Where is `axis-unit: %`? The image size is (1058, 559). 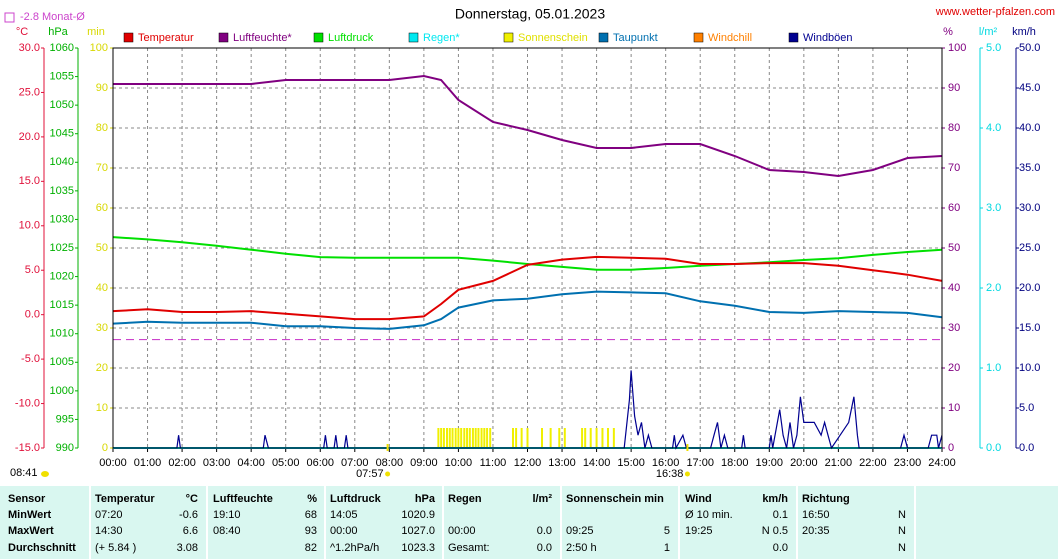
axis-unit: % is located at coordinates (948, 32).